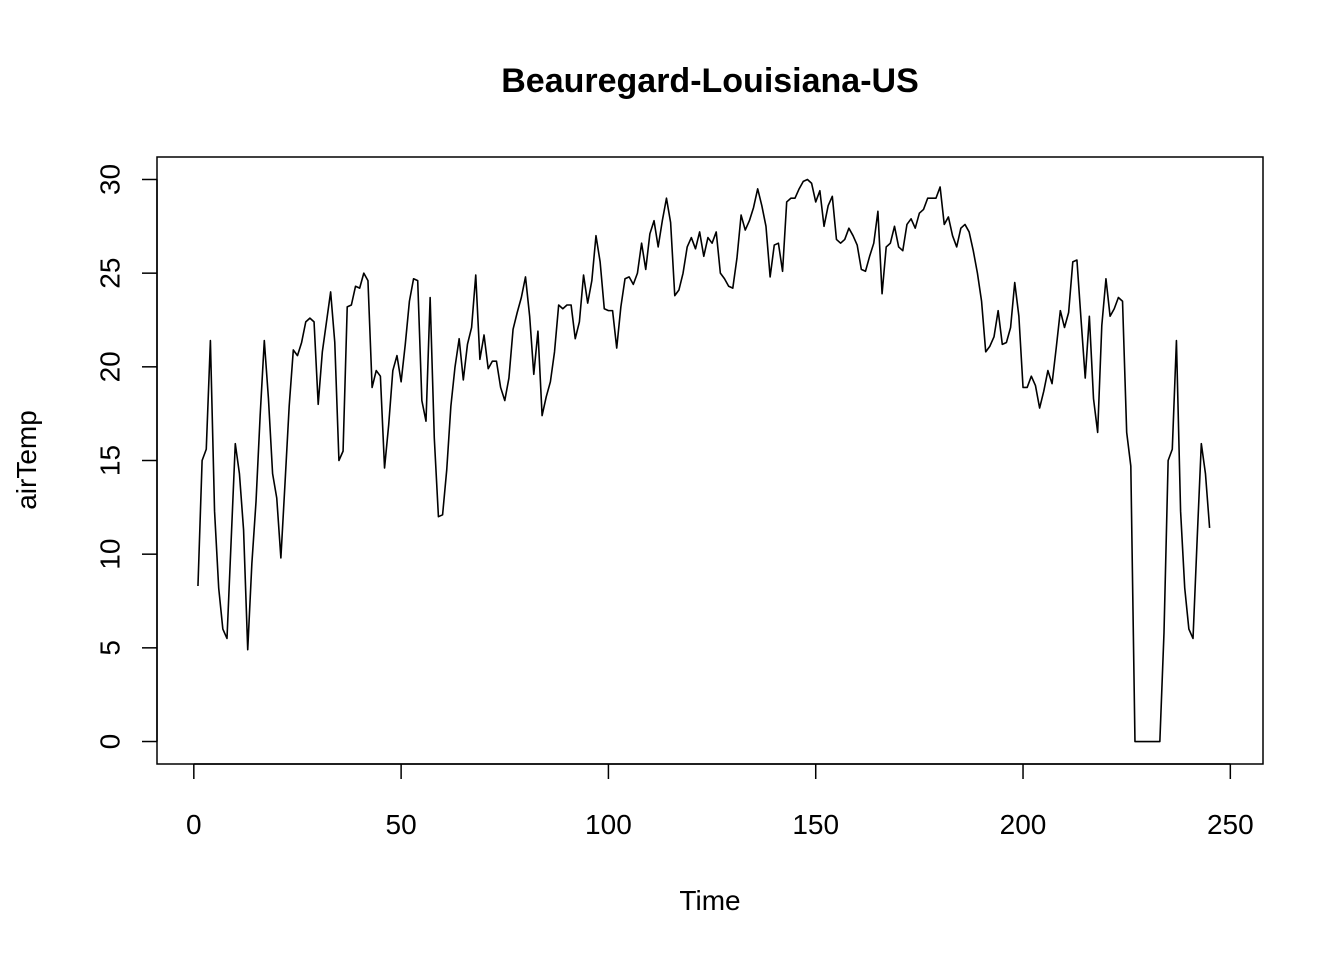  I want to click on x-axis: 0 50 100 150 200 250, so click(720, 801).